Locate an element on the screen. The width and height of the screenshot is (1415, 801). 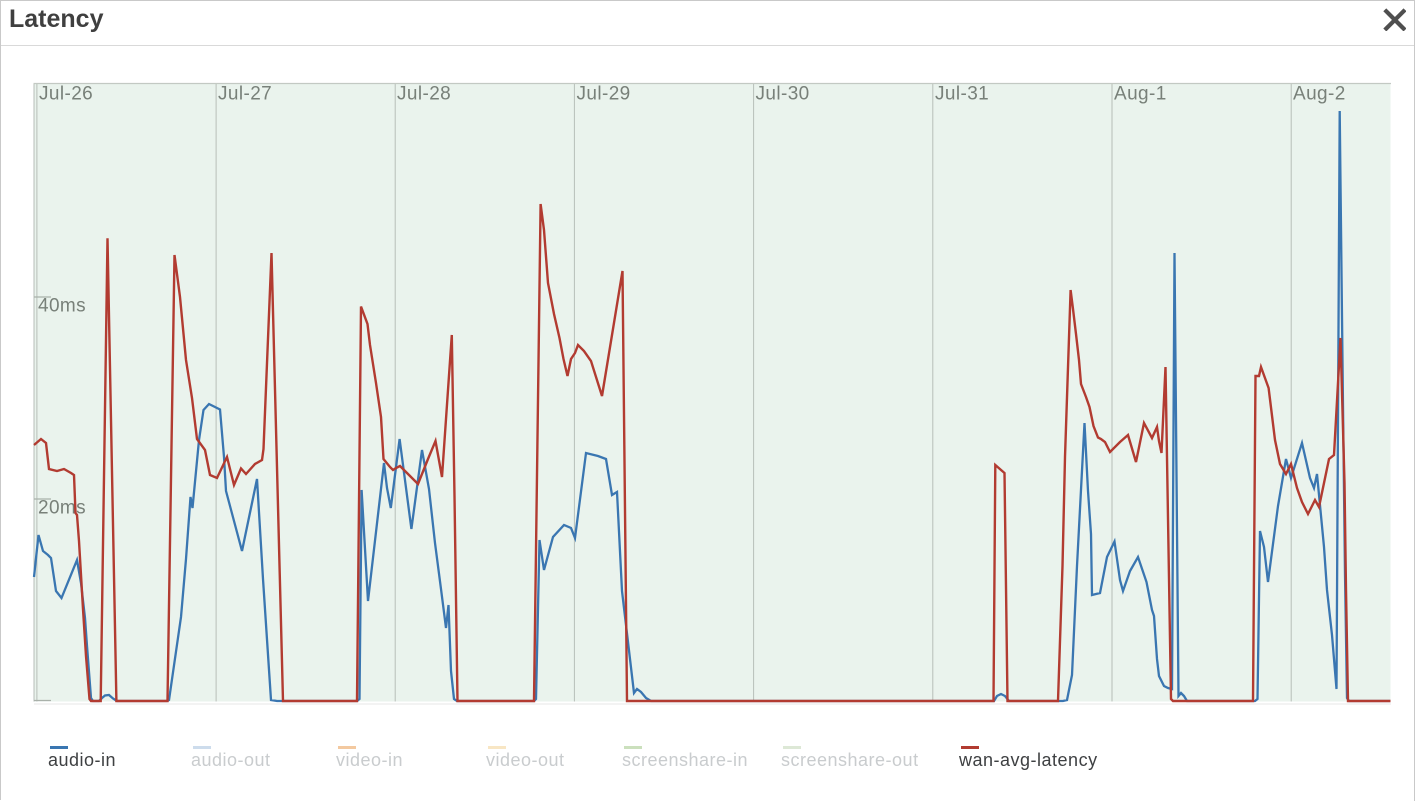
svg-text: Jul-31 is located at coordinates (962, 94).